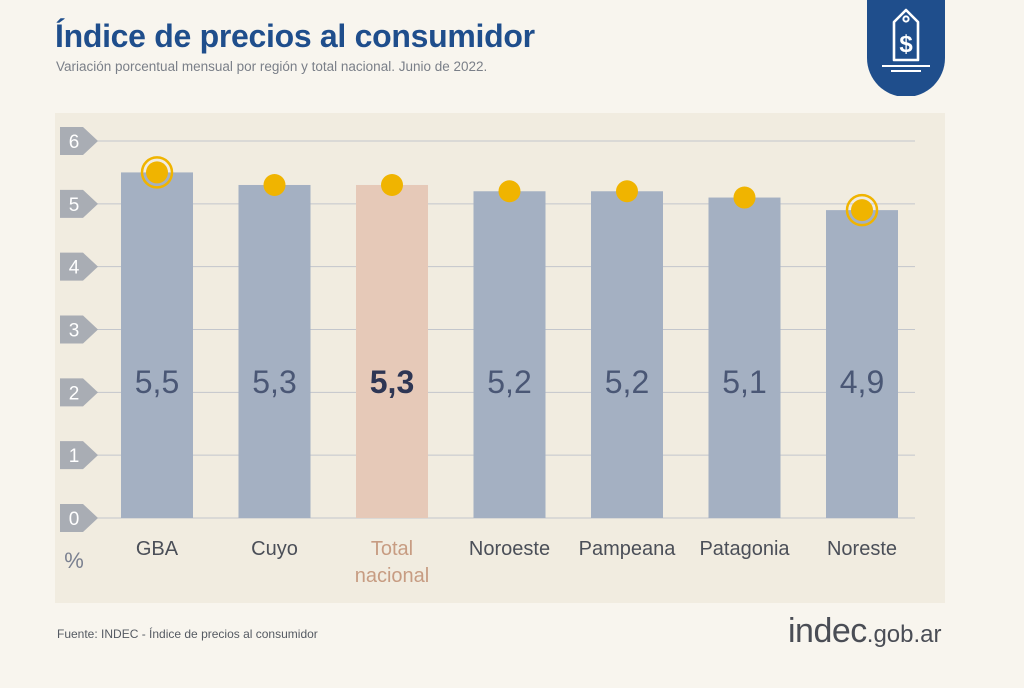  What do you see at coordinates (74, 519) in the screenshot?
I see `y-tick-label: 0` at bounding box center [74, 519].